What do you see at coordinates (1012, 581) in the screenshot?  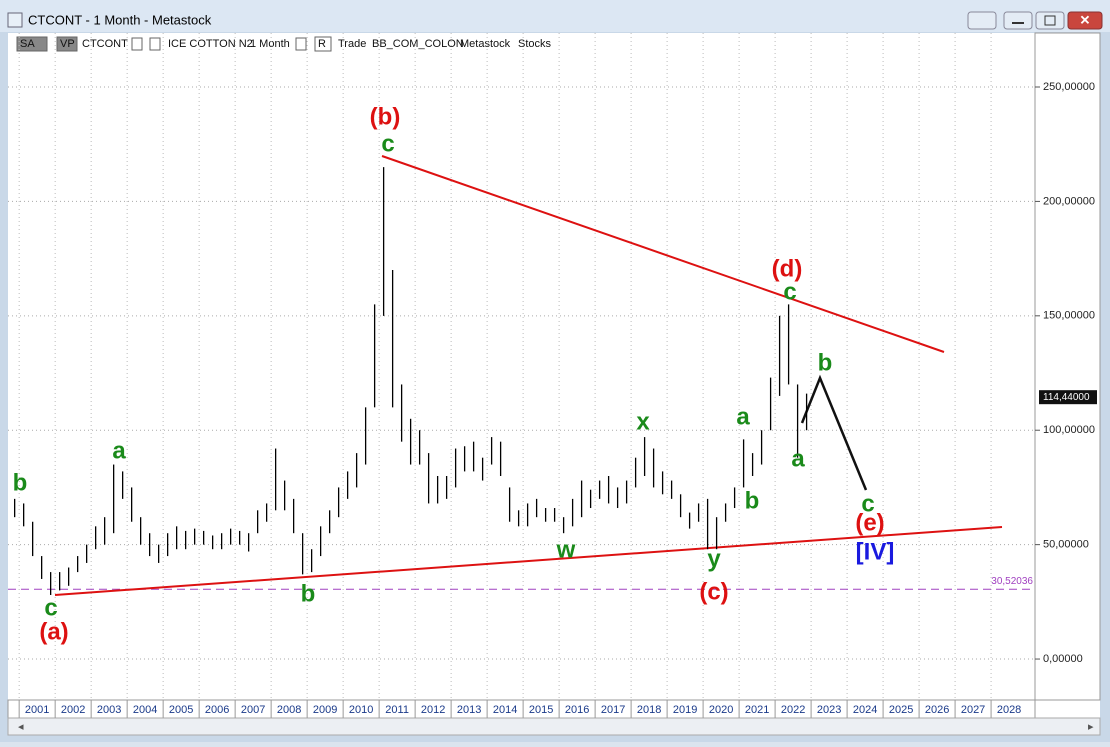 I see `reference-label: 30,52036` at bounding box center [1012, 581].